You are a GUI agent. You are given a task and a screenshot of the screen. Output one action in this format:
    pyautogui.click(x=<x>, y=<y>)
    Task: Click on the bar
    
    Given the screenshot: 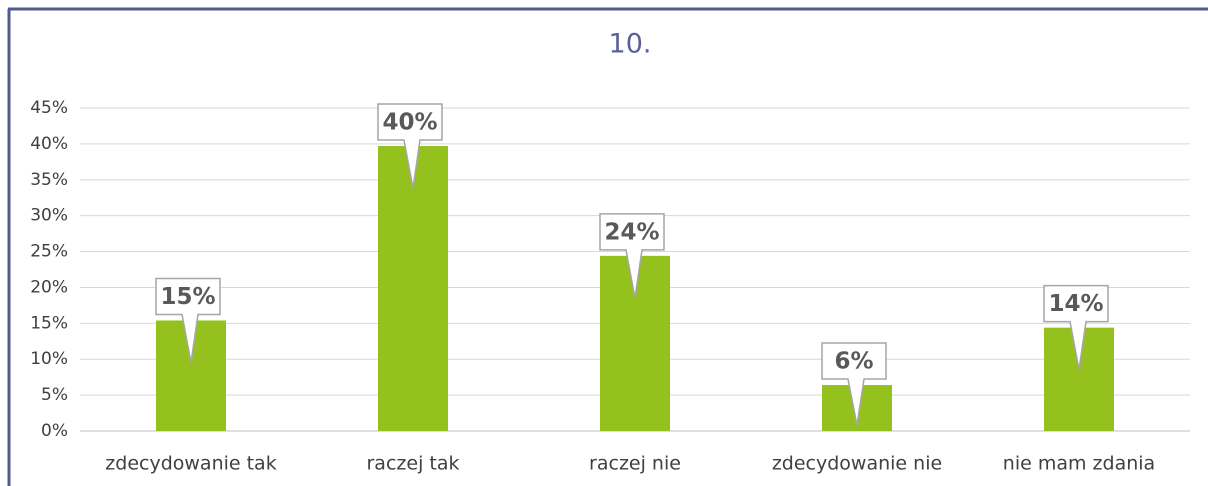 What is the action you would take?
    pyautogui.click(x=413, y=288)
    